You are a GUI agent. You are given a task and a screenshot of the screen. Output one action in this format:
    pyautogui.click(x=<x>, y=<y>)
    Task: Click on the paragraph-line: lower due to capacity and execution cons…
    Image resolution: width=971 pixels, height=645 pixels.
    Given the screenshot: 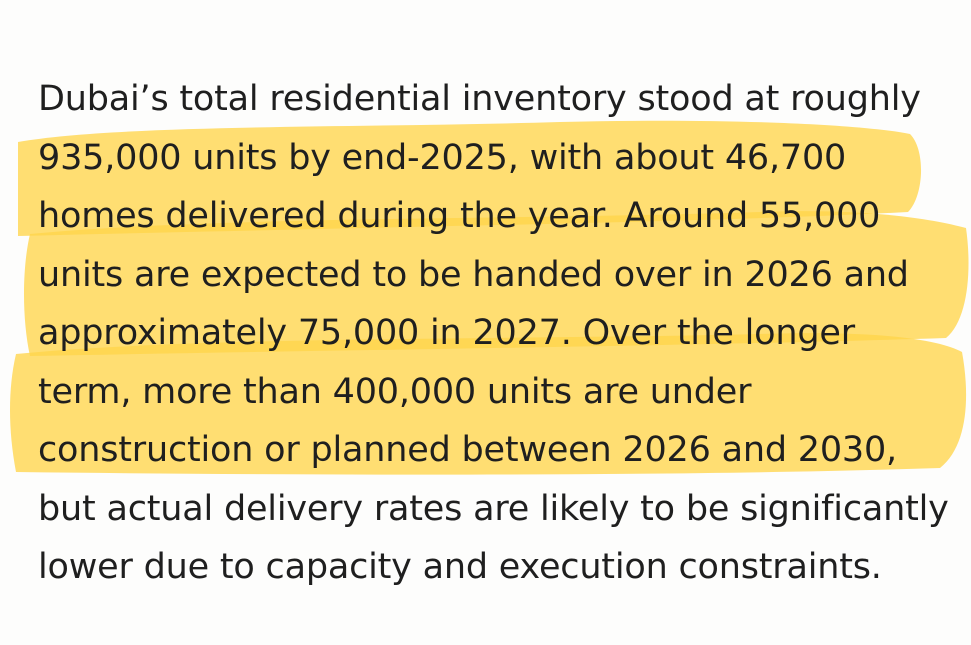 What is the action you would take?
    pyautogui.click(x=460, y=567)
    